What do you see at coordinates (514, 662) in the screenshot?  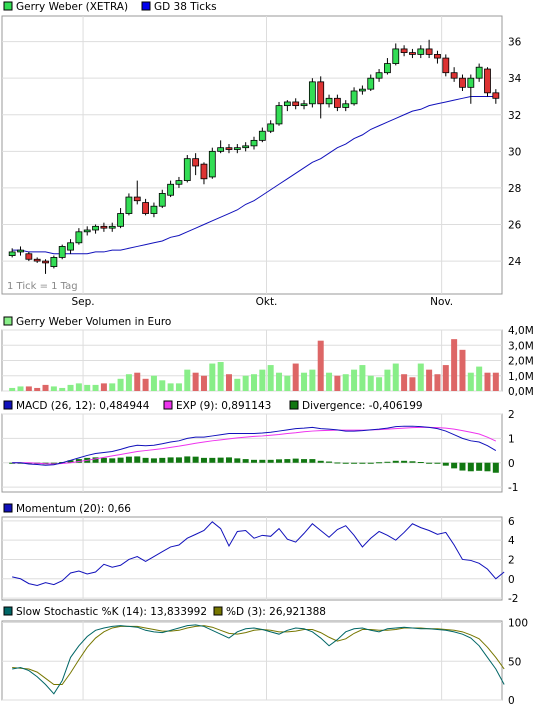 I see `stochastic-ytick-label: 50` at bounding box center [514, 662].